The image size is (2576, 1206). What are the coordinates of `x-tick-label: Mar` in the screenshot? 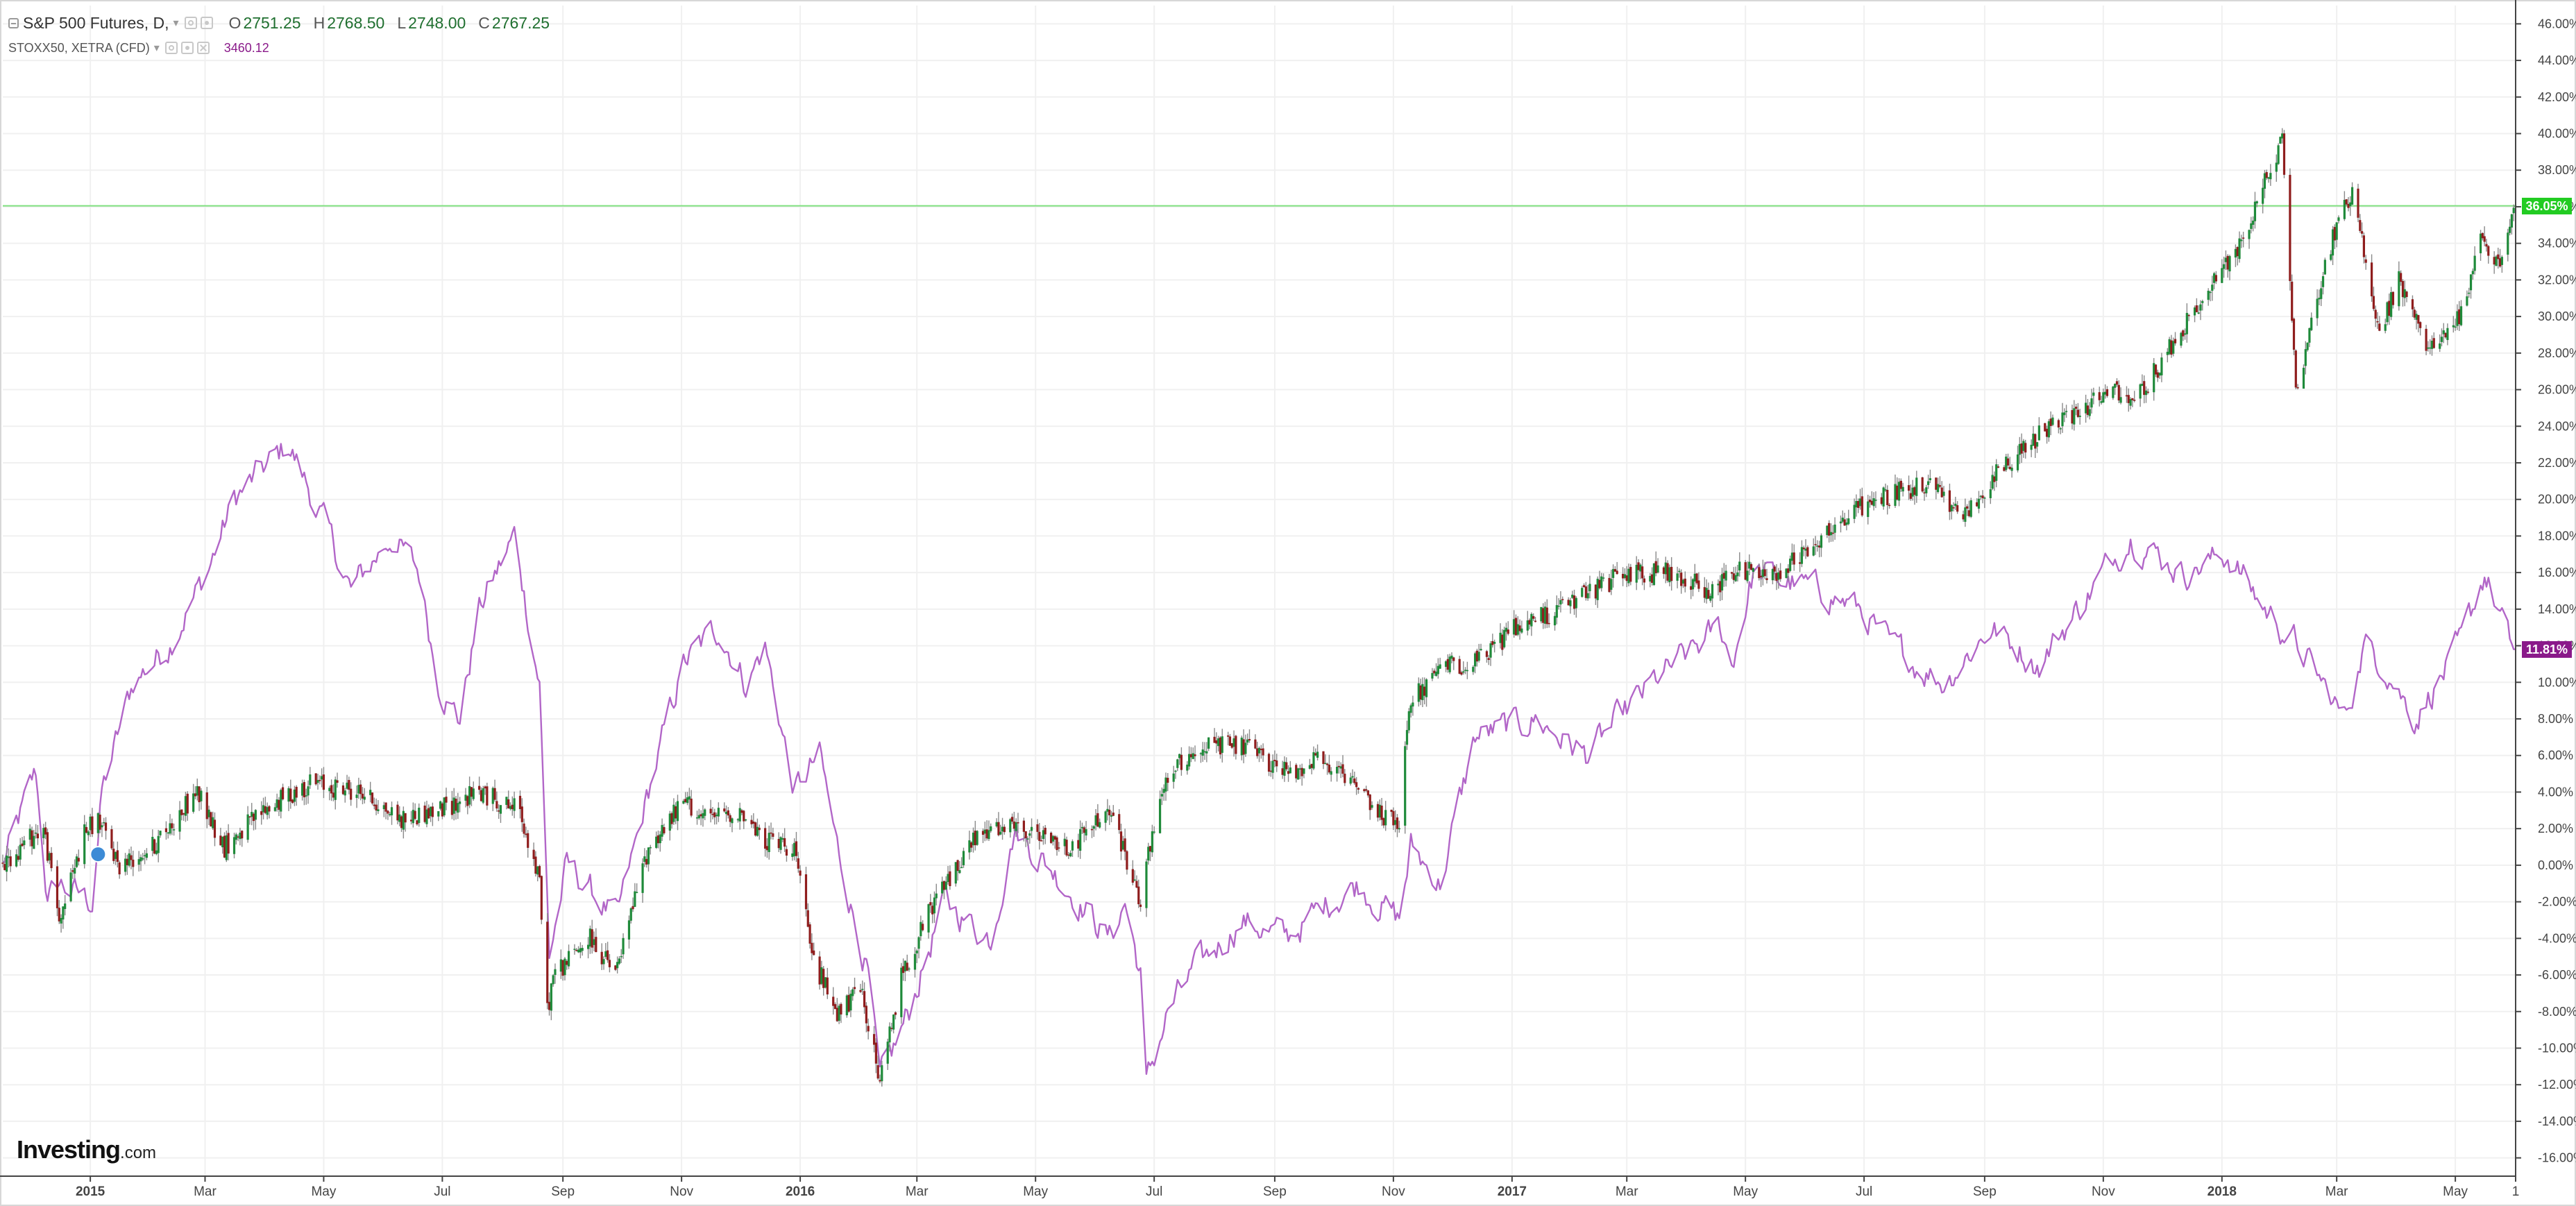 It's located at (917, 1191).